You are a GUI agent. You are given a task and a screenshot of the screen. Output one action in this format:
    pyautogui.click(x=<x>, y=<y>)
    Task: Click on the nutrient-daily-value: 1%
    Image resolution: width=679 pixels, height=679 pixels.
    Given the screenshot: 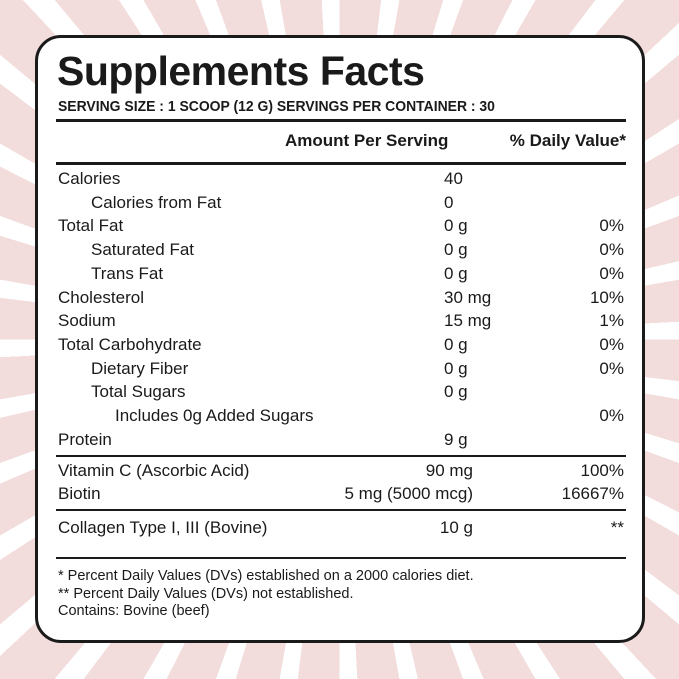 What is the action you would take?
    pyautogui.click(x=611, y=321)
    